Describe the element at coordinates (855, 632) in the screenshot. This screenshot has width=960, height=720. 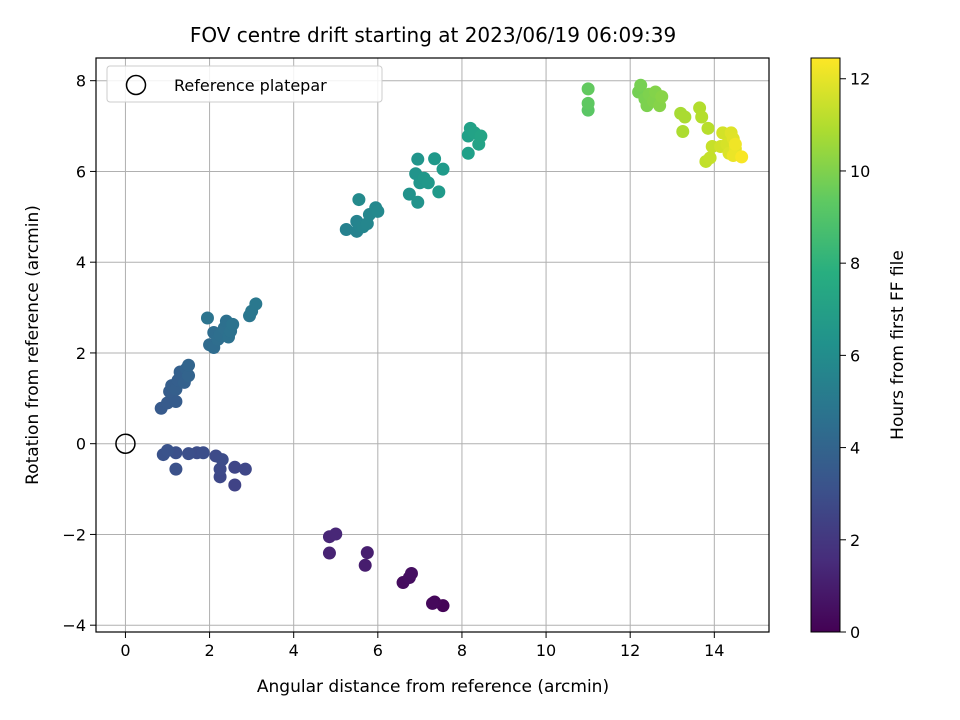
I see `colorbar-tick-label: 0` at that location.